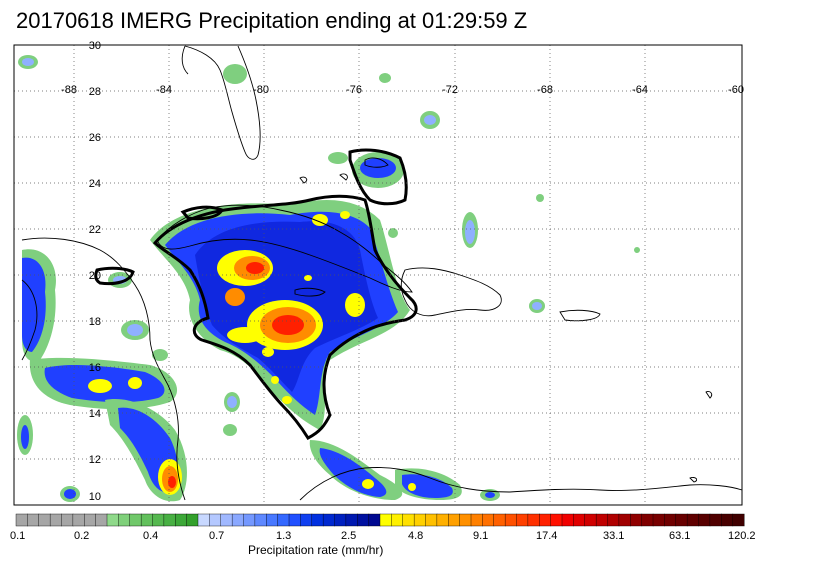 Image resolution: width=826 pixels, height=571 pixels. What do you see at coordinates (316, 550) in the screenshot?
I see `colorbar-title: Precipitation rate (mm/hr)` at bounding box center [316, 550].